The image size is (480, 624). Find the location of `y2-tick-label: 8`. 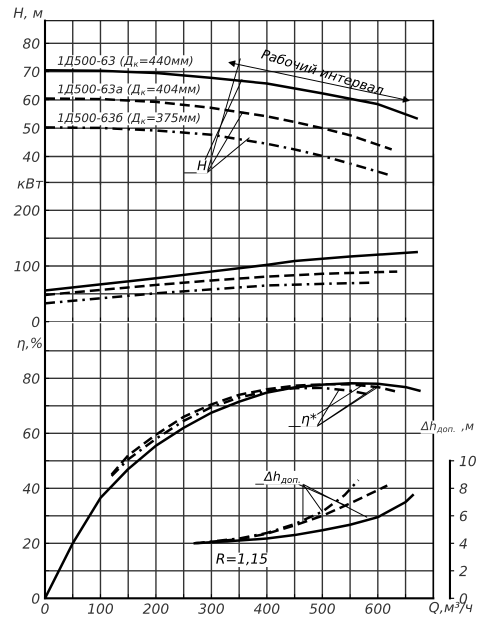

y2-tick-label: 8 is located at coordinates (463, 488).